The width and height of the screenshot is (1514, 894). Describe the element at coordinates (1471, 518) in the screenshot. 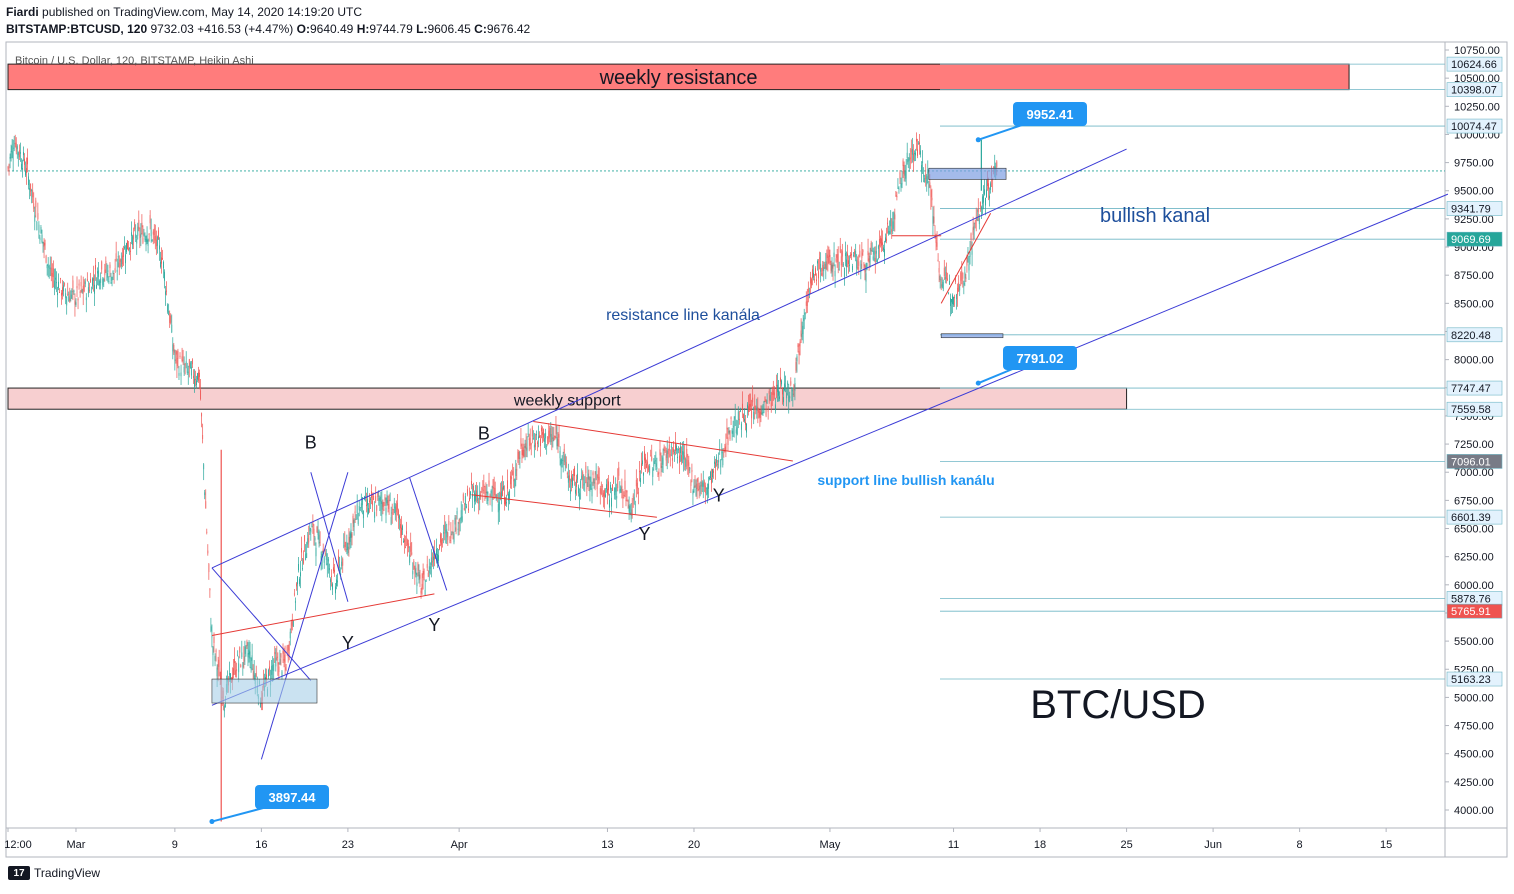

I see `level-label: 6601.39` at that location.